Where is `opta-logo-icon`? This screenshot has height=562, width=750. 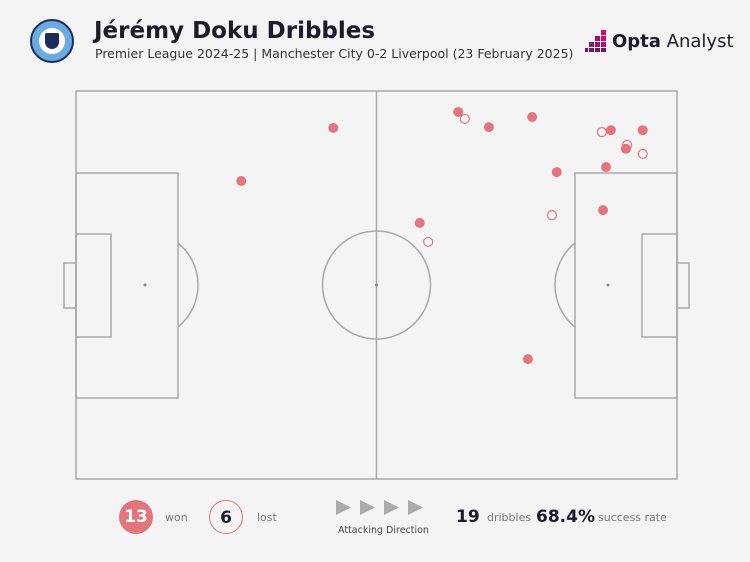
opta-logo-icon is located at coordinates (595, 41).